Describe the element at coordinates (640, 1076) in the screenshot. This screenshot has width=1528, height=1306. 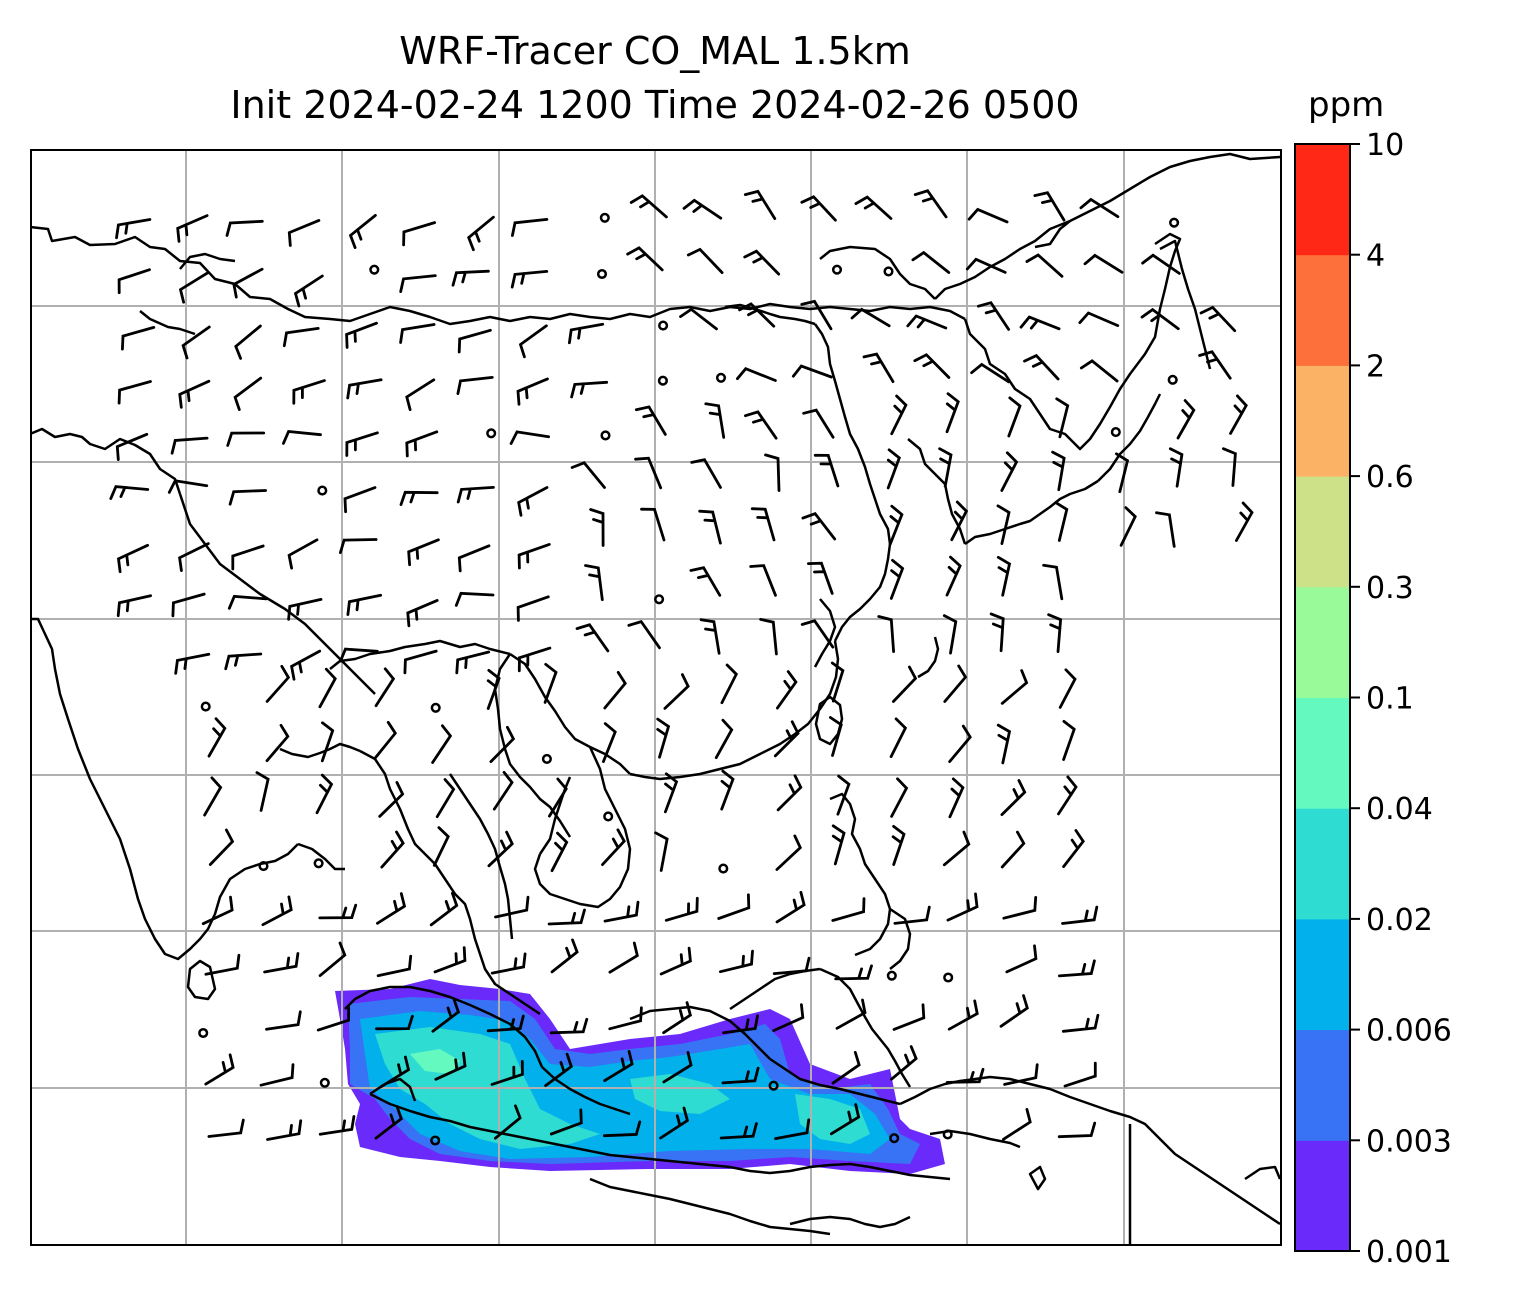
I see `tracer-plume` at that location.